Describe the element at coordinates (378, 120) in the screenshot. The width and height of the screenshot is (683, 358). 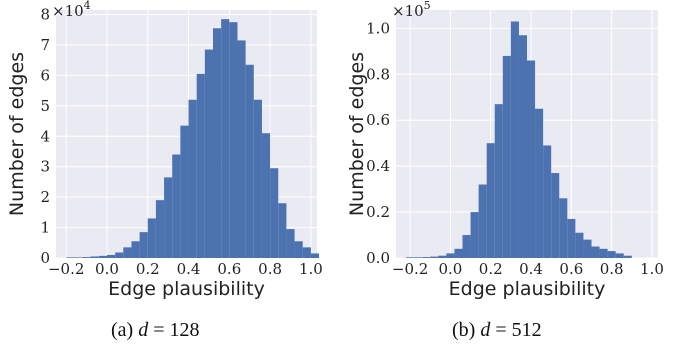
I see `y-tick-label-b-3: 0.6` at that location.